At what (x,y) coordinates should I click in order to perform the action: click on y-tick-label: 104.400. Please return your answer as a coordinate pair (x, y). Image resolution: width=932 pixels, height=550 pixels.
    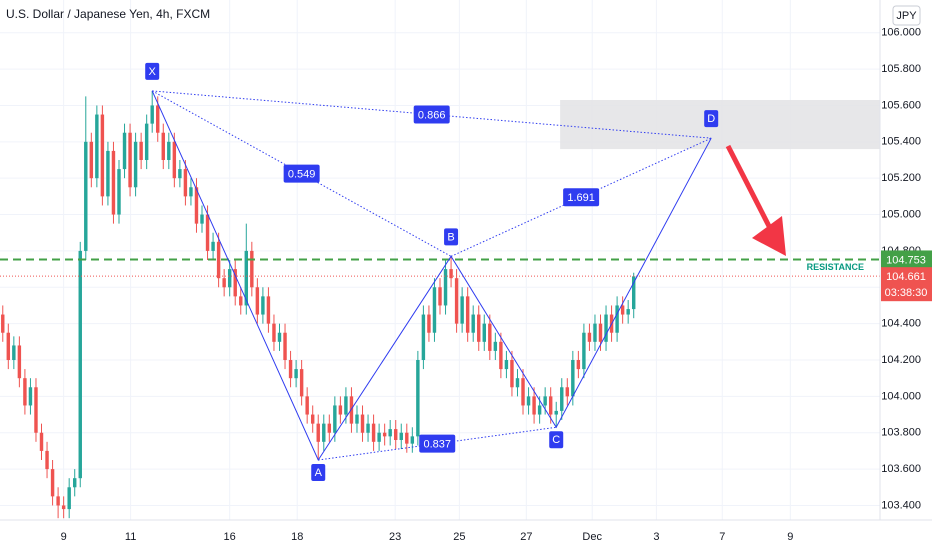
    Looking at the image, I should click on (901, 324).